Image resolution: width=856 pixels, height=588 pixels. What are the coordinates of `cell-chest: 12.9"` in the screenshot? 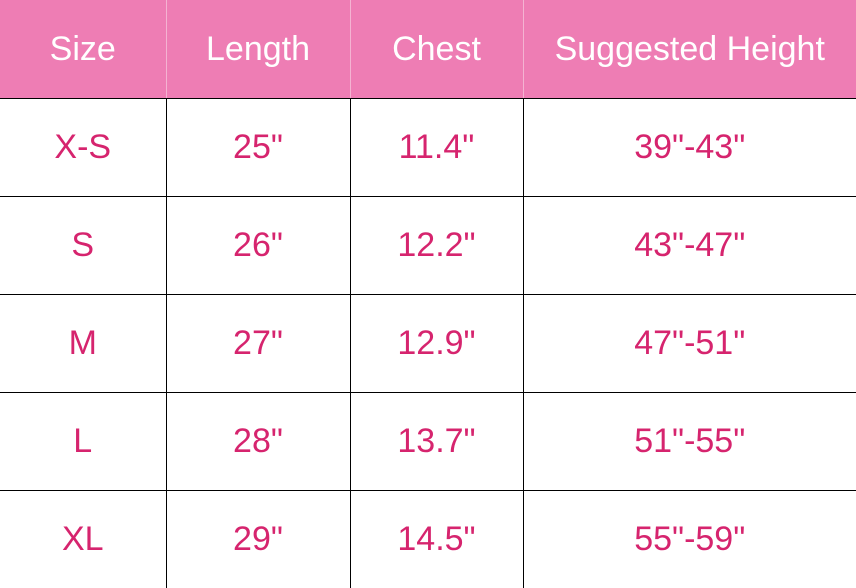 It's located at (436, 344).